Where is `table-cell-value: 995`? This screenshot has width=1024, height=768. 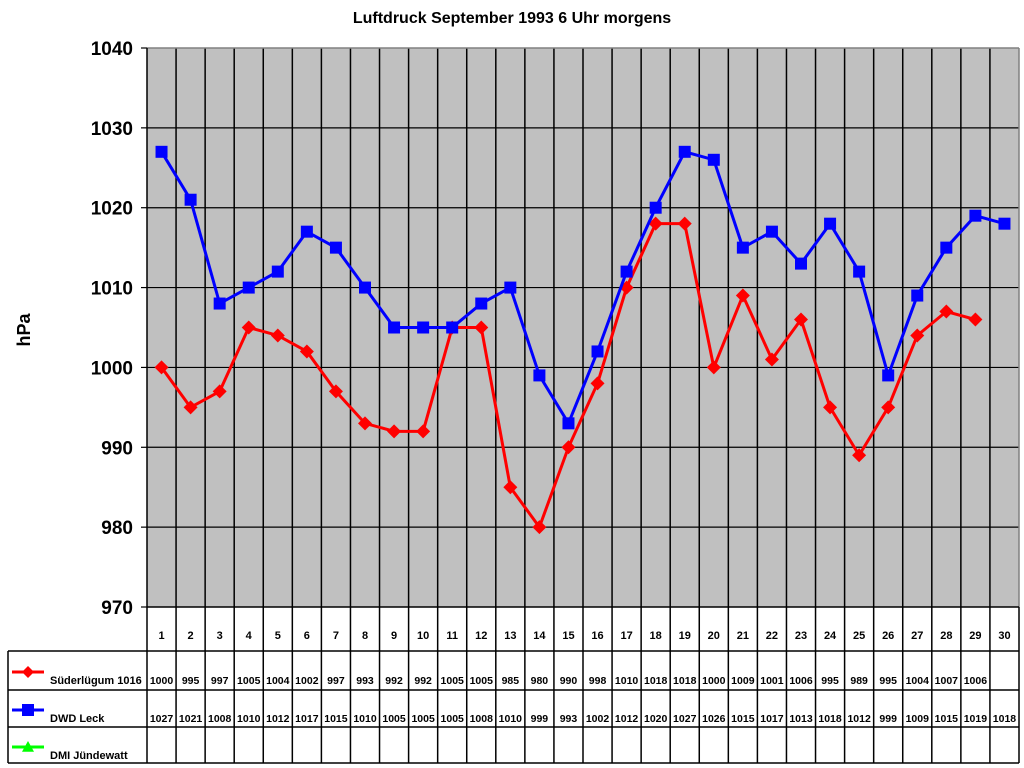 table-cell-value: 995 is located at coordinates (830, 681).